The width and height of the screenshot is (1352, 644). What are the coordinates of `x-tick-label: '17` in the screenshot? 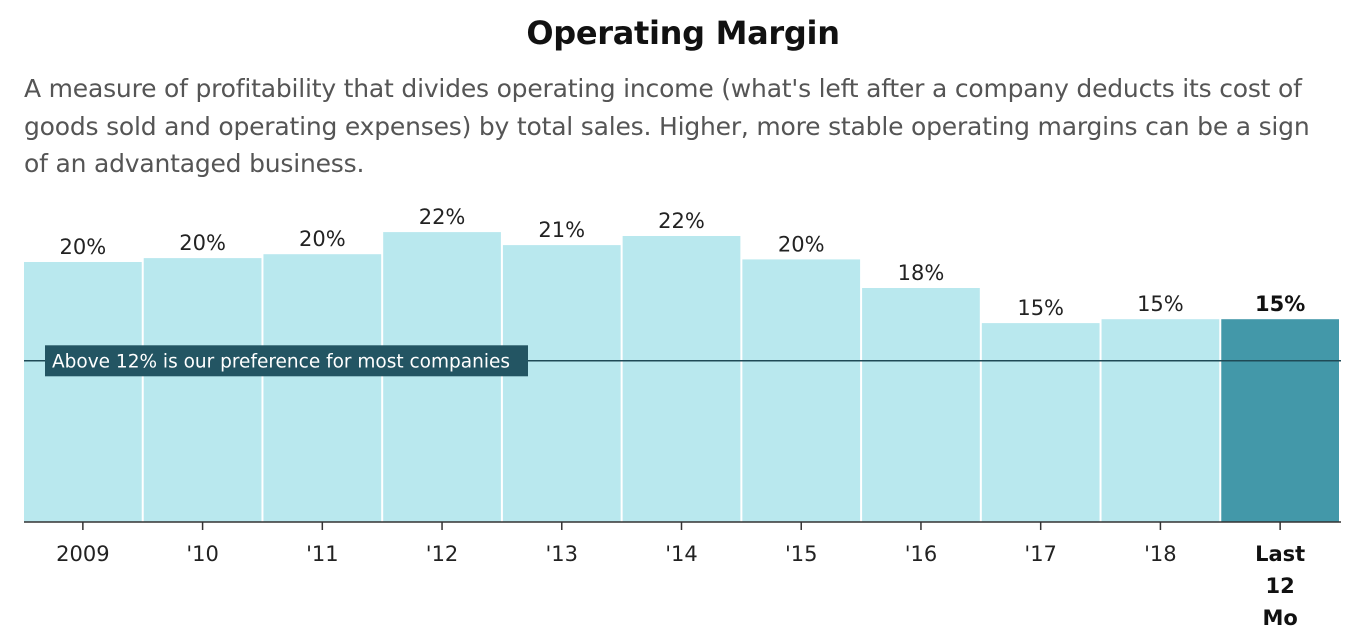 It's located at (1040, 554).